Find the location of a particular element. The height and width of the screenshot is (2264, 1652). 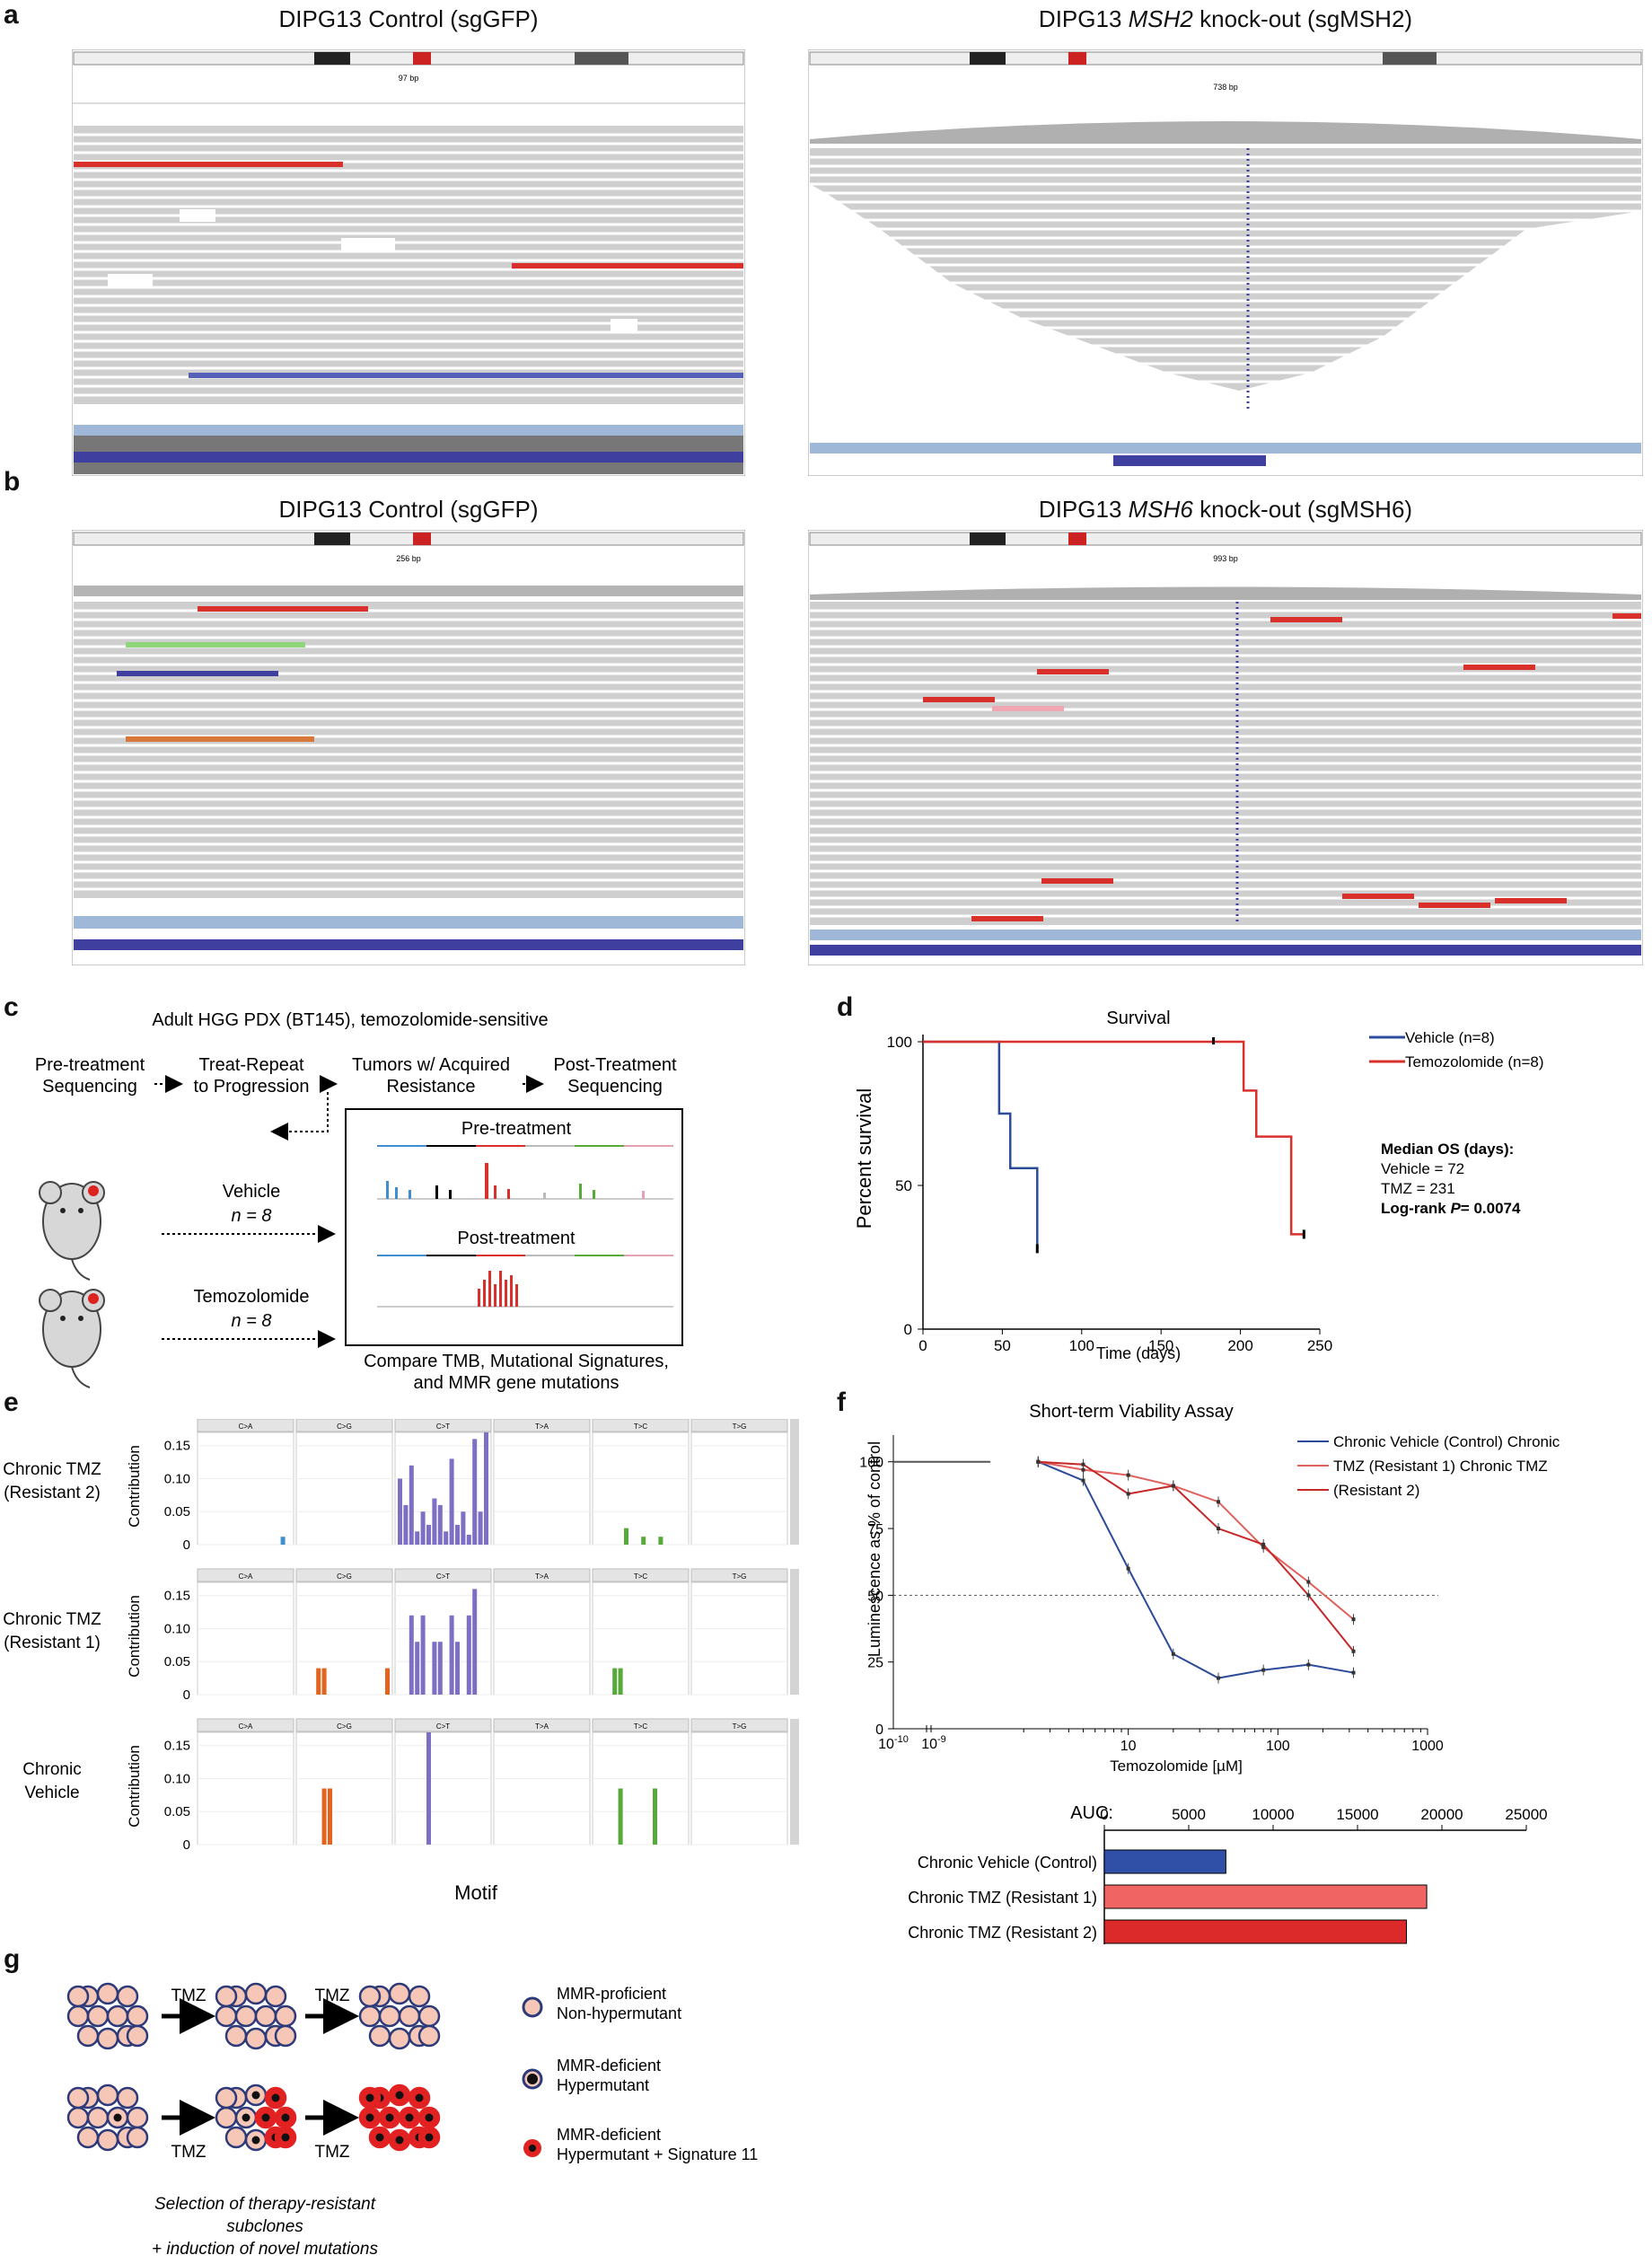

facet-label: C>T is located at coordinates (443, 1576).